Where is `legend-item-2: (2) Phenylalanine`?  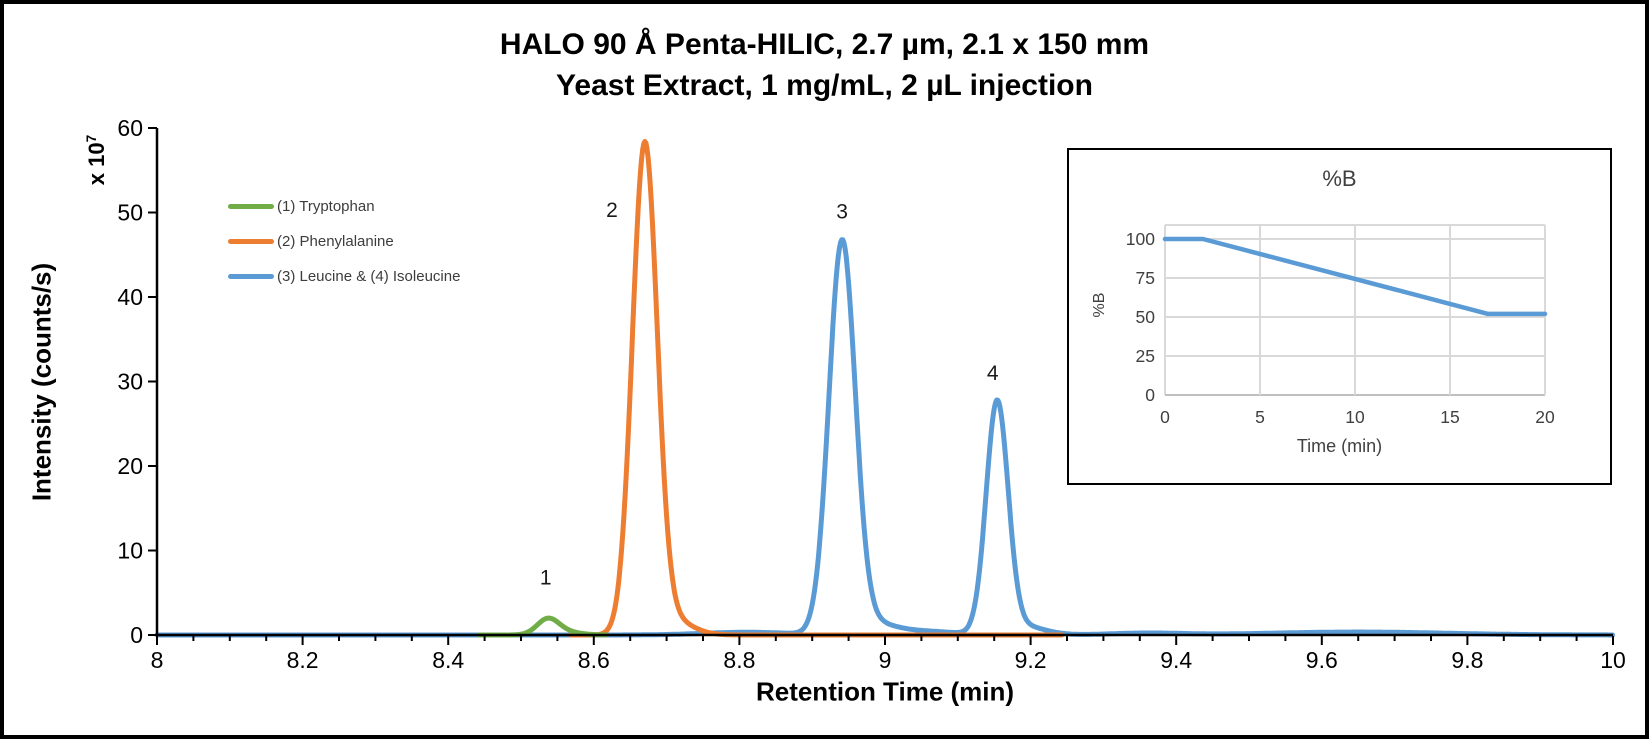 legend-item-2: (2) Phenylalanine is located at coordinates (344, 241).